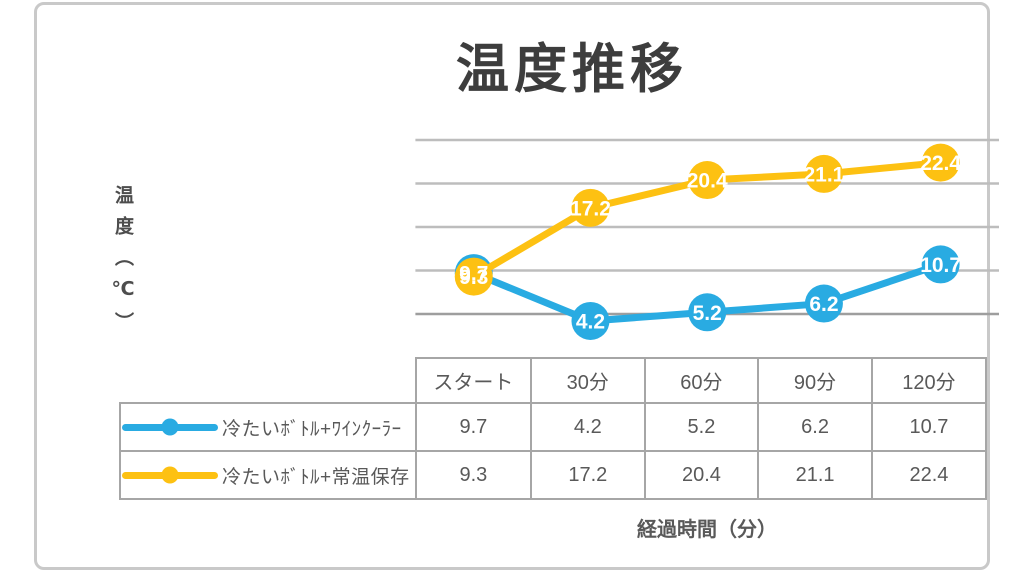 This screenshot has width=1024, height=576. Describe the element at coordinates (473, 380) in the screenshot. I see `table-header-cell: スタート` at that location.